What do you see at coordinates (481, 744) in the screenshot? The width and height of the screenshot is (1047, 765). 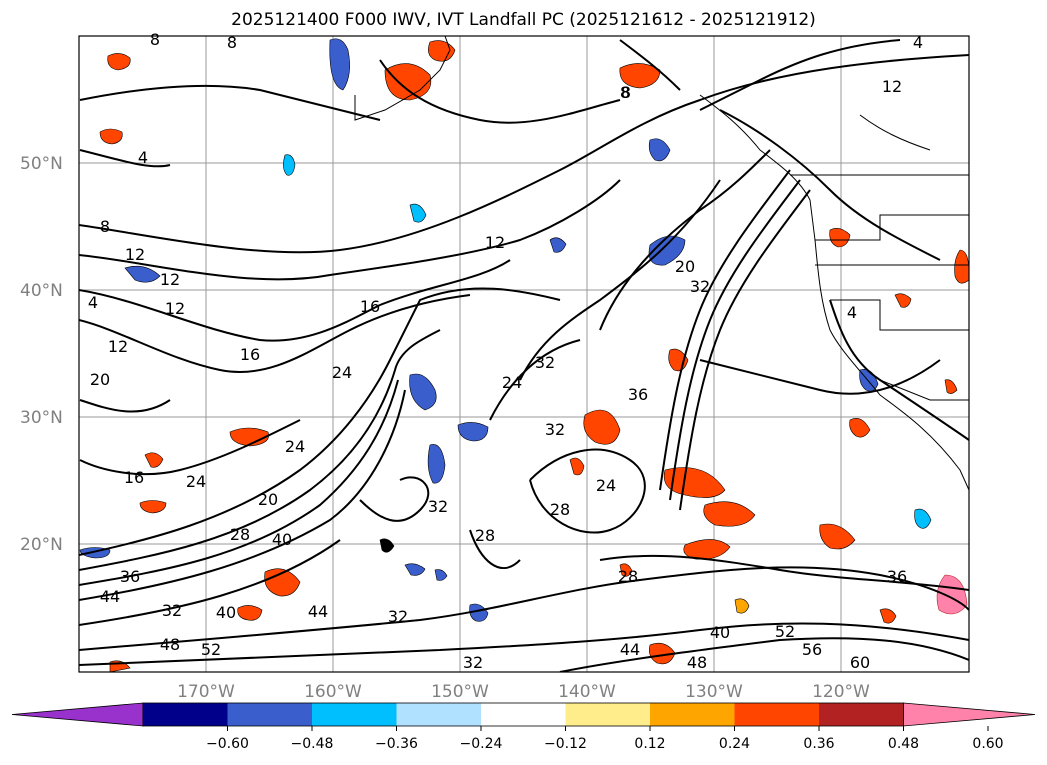 I see `colorbar-tick-label: −0.24` at bounding box center [481, 744].